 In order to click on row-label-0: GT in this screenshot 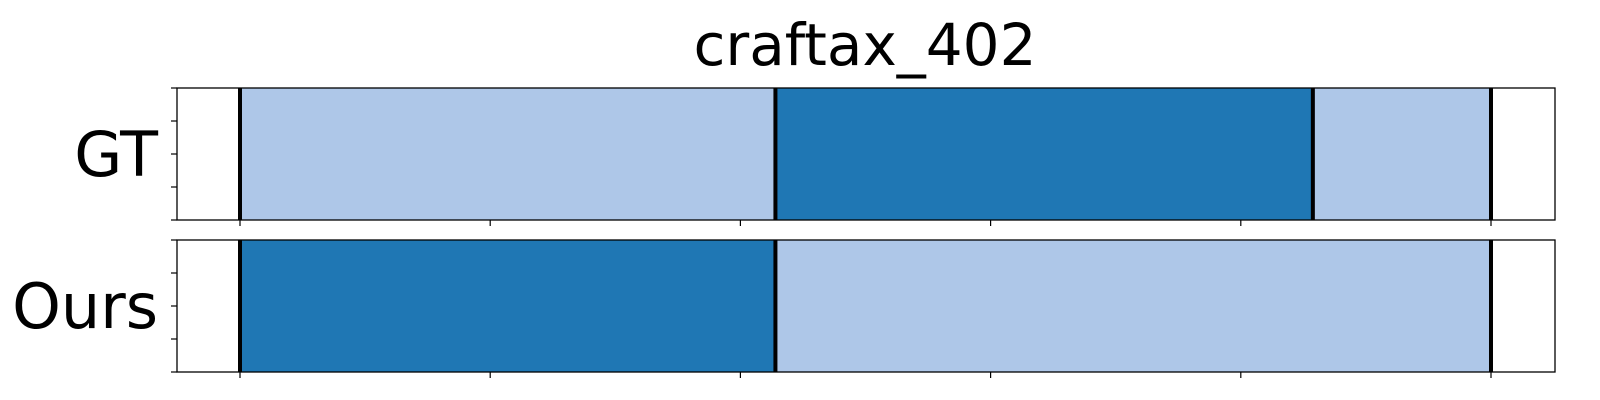, I will do `click(116, 154)`.